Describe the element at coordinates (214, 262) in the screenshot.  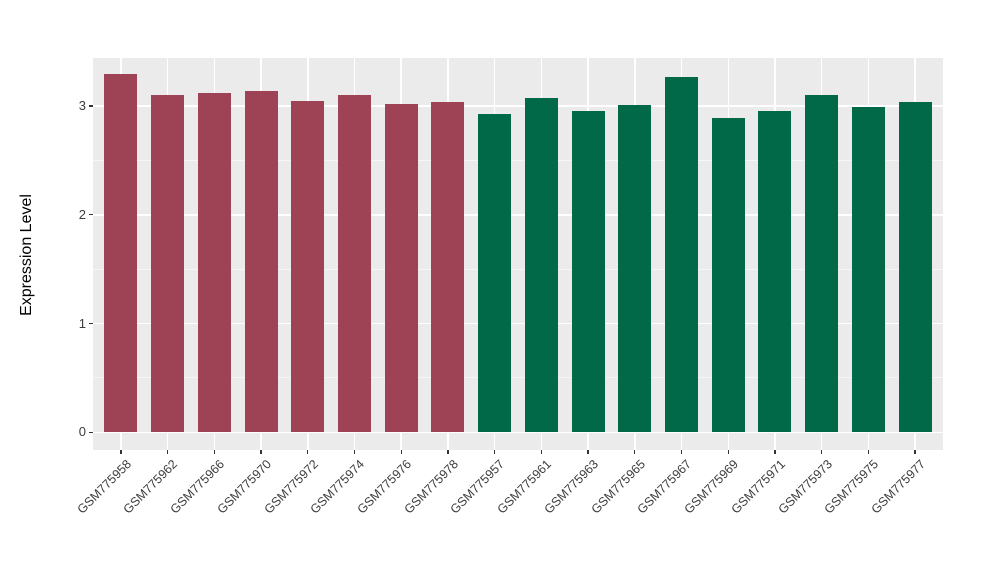
I see `bar-GSM775966` at that location.